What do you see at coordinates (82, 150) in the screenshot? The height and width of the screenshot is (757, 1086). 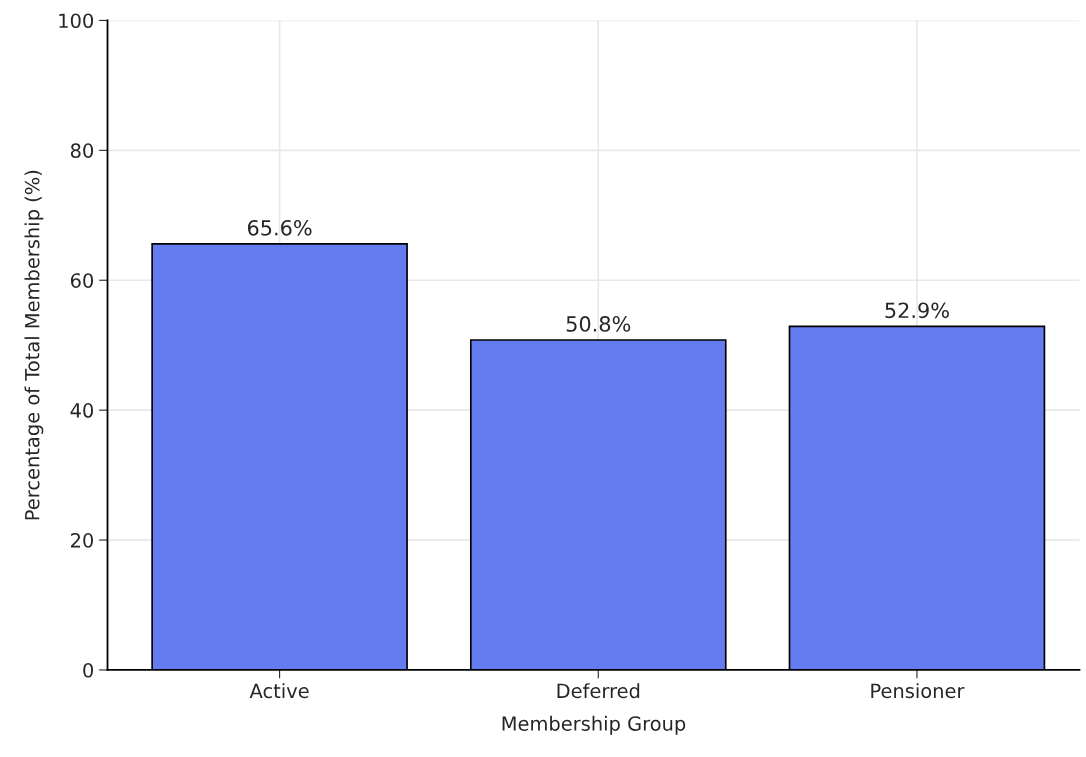 I see `y-tick-label: 80` at bounding box center [82, 150].